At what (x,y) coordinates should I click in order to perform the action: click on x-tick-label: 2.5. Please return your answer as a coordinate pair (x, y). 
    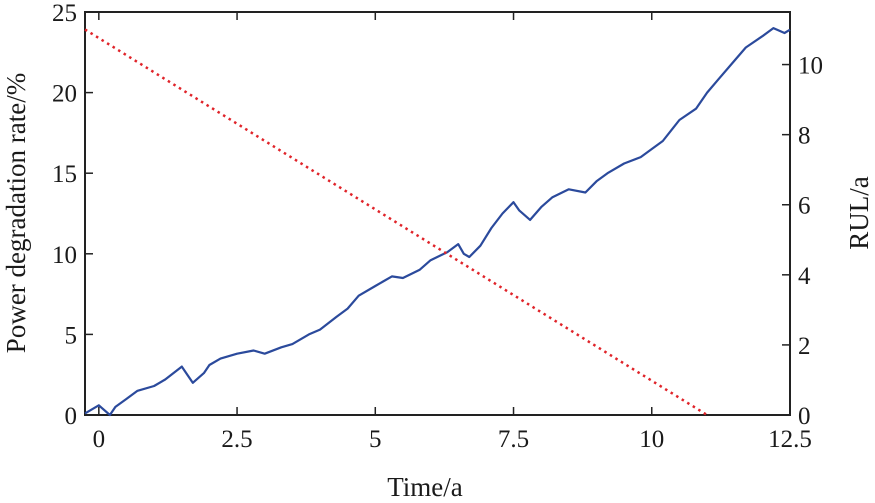
    Looking at the image, I should click on (236, 439).